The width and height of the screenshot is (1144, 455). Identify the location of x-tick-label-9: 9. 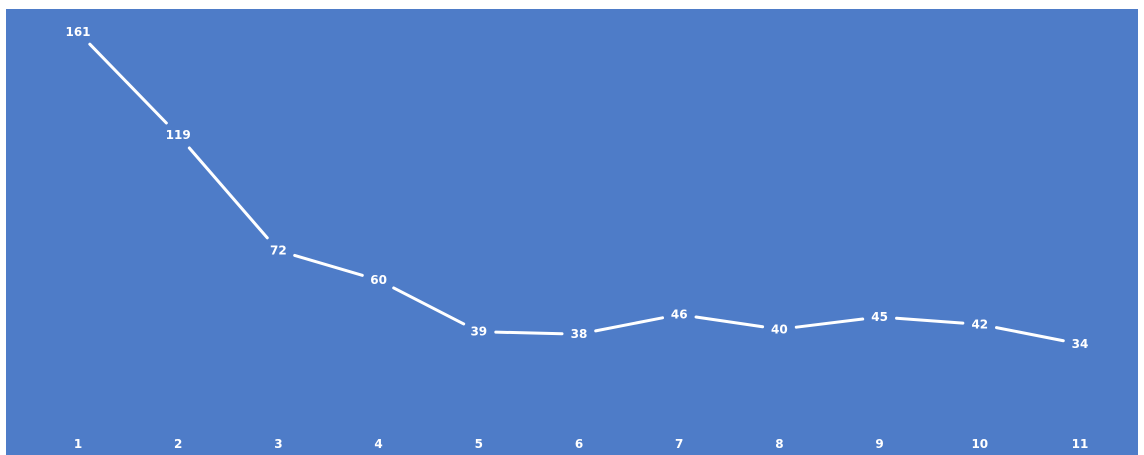
(879, 444).